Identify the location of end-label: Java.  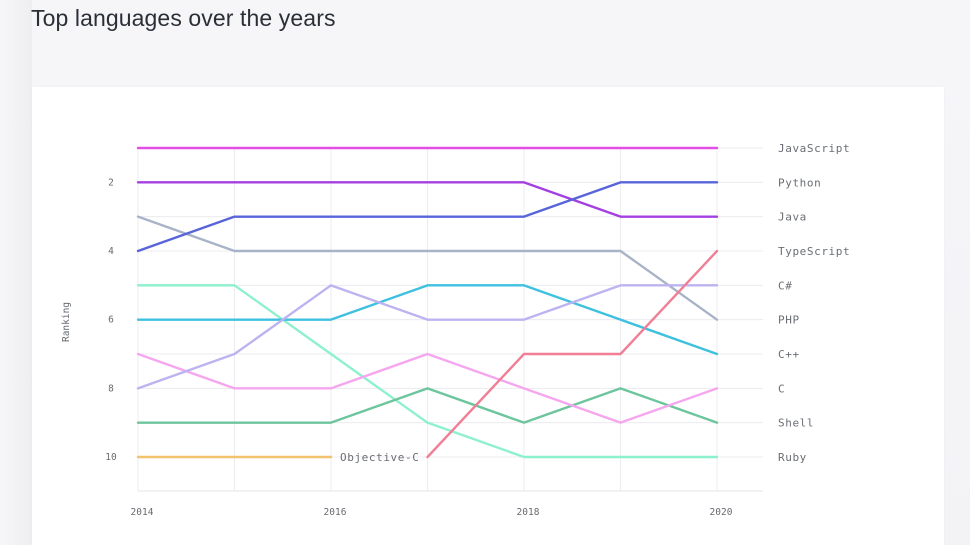
(792, 217).